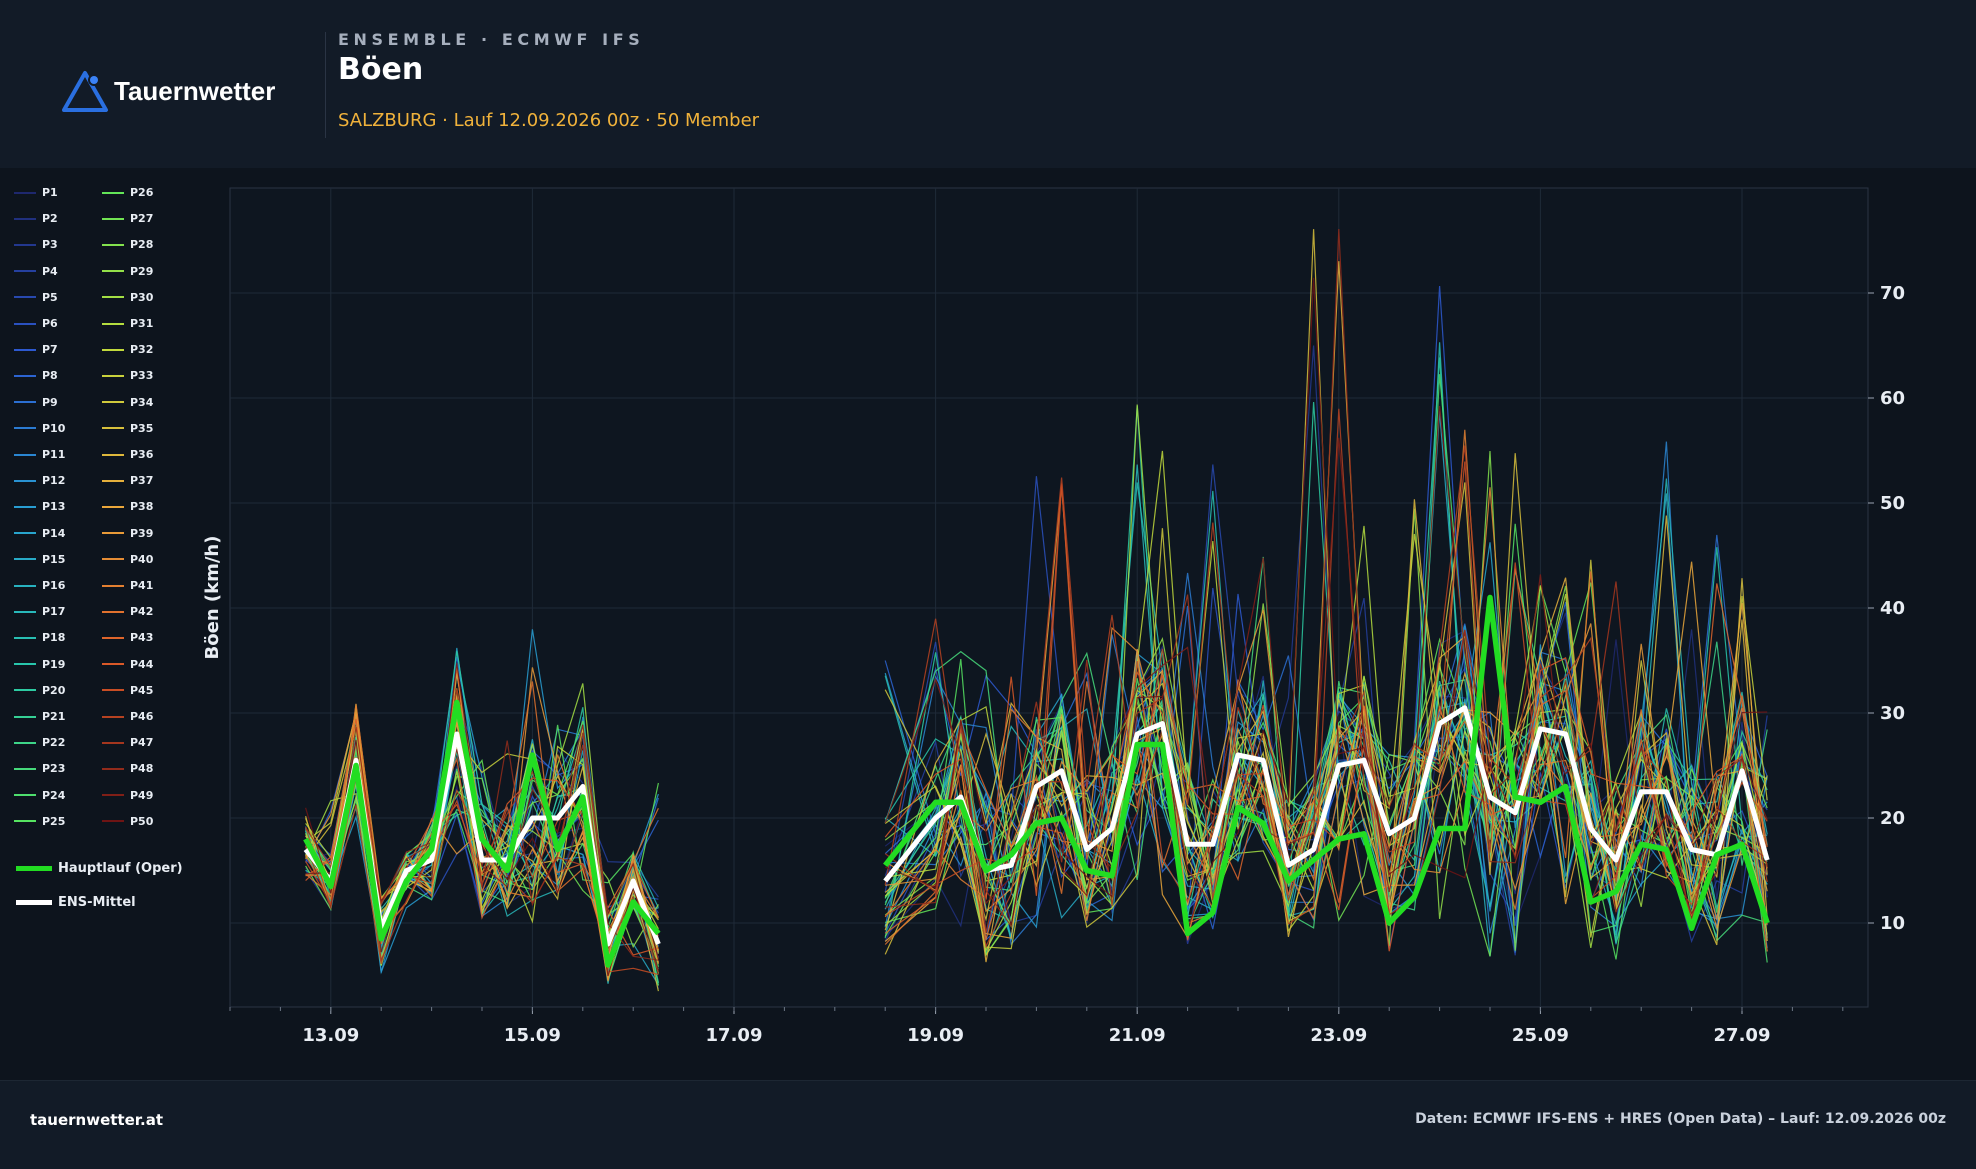 The width and height of the screenshot is (1976, 1169). I want to click on legend-item: P19, so click(39, 664).